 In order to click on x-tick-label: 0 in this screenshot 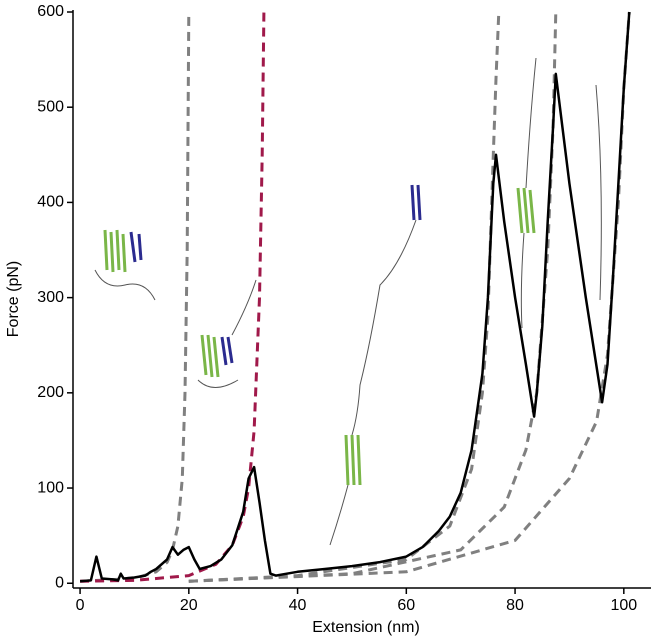, I will do `click(80, 605)`.